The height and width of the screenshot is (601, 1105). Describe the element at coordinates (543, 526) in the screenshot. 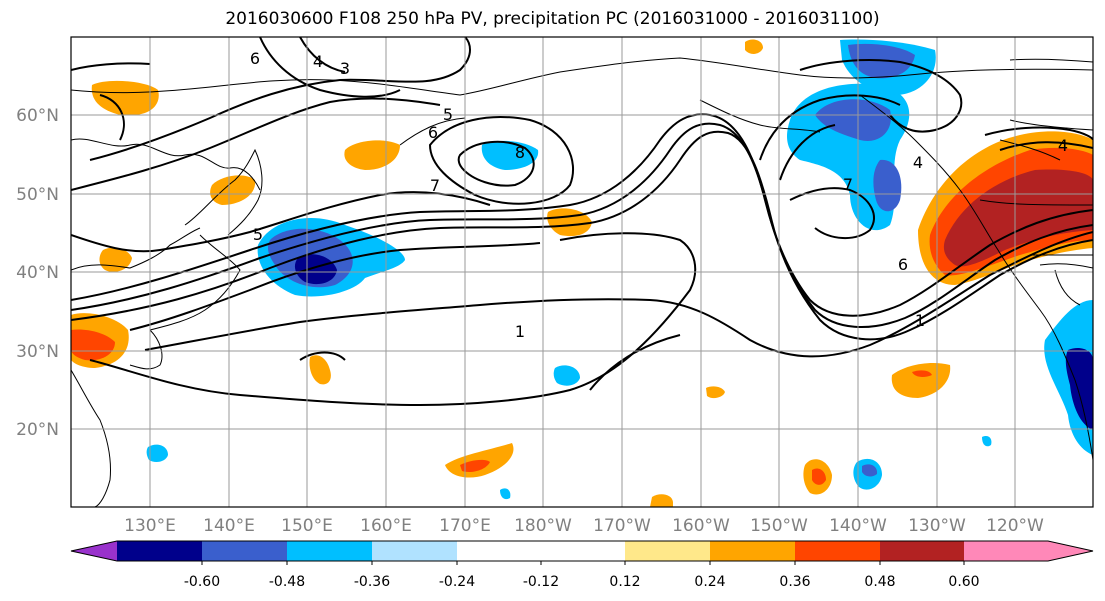

I see `lon-label: 180°W` at that location.